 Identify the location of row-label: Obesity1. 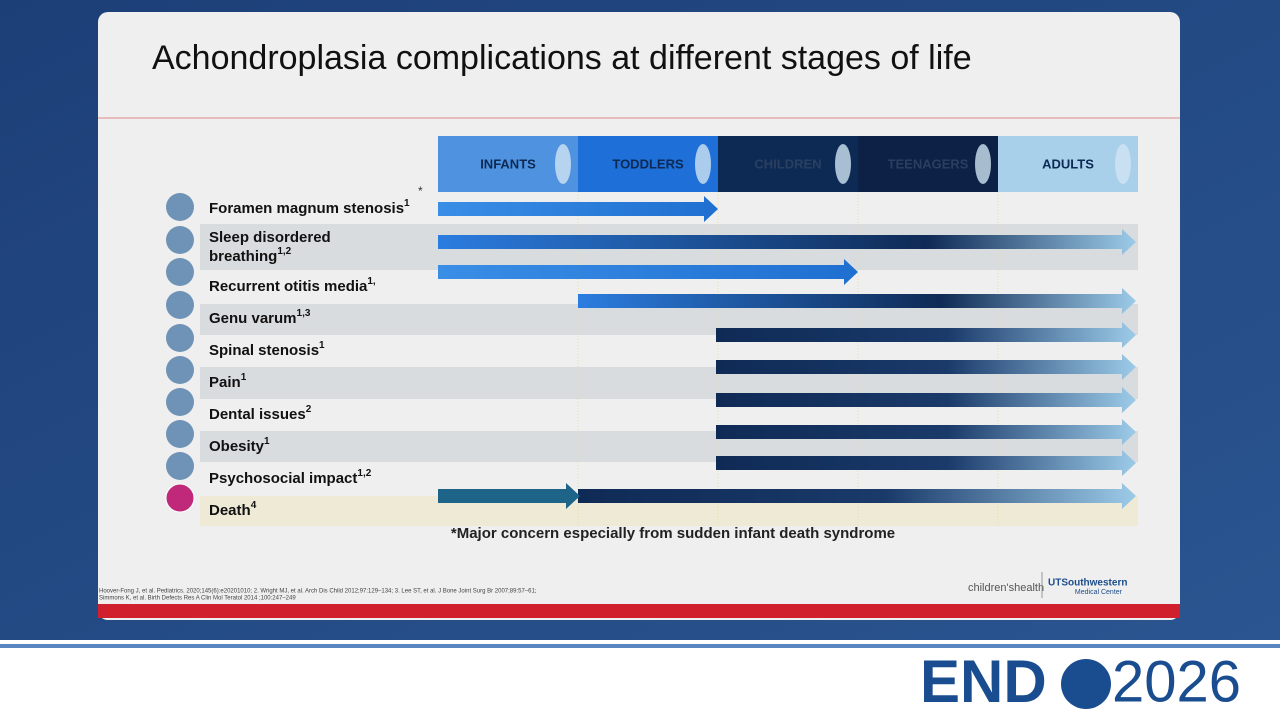
(239, 445).